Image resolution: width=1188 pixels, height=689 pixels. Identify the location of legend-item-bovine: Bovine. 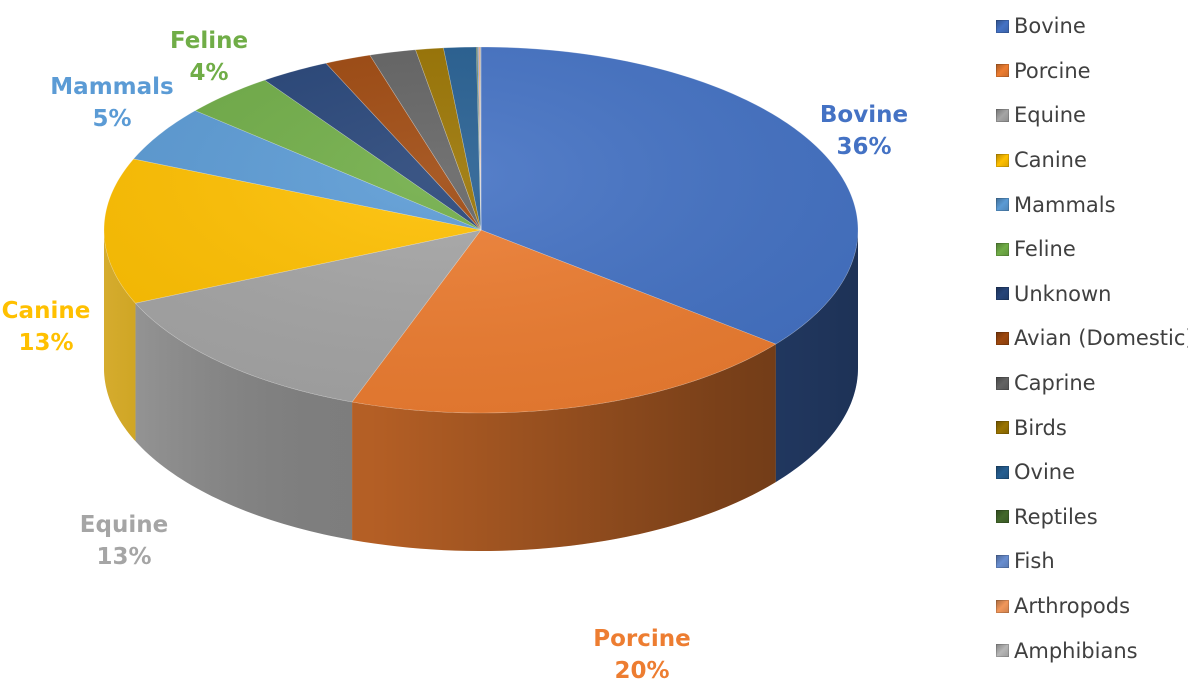
(1092, 26).